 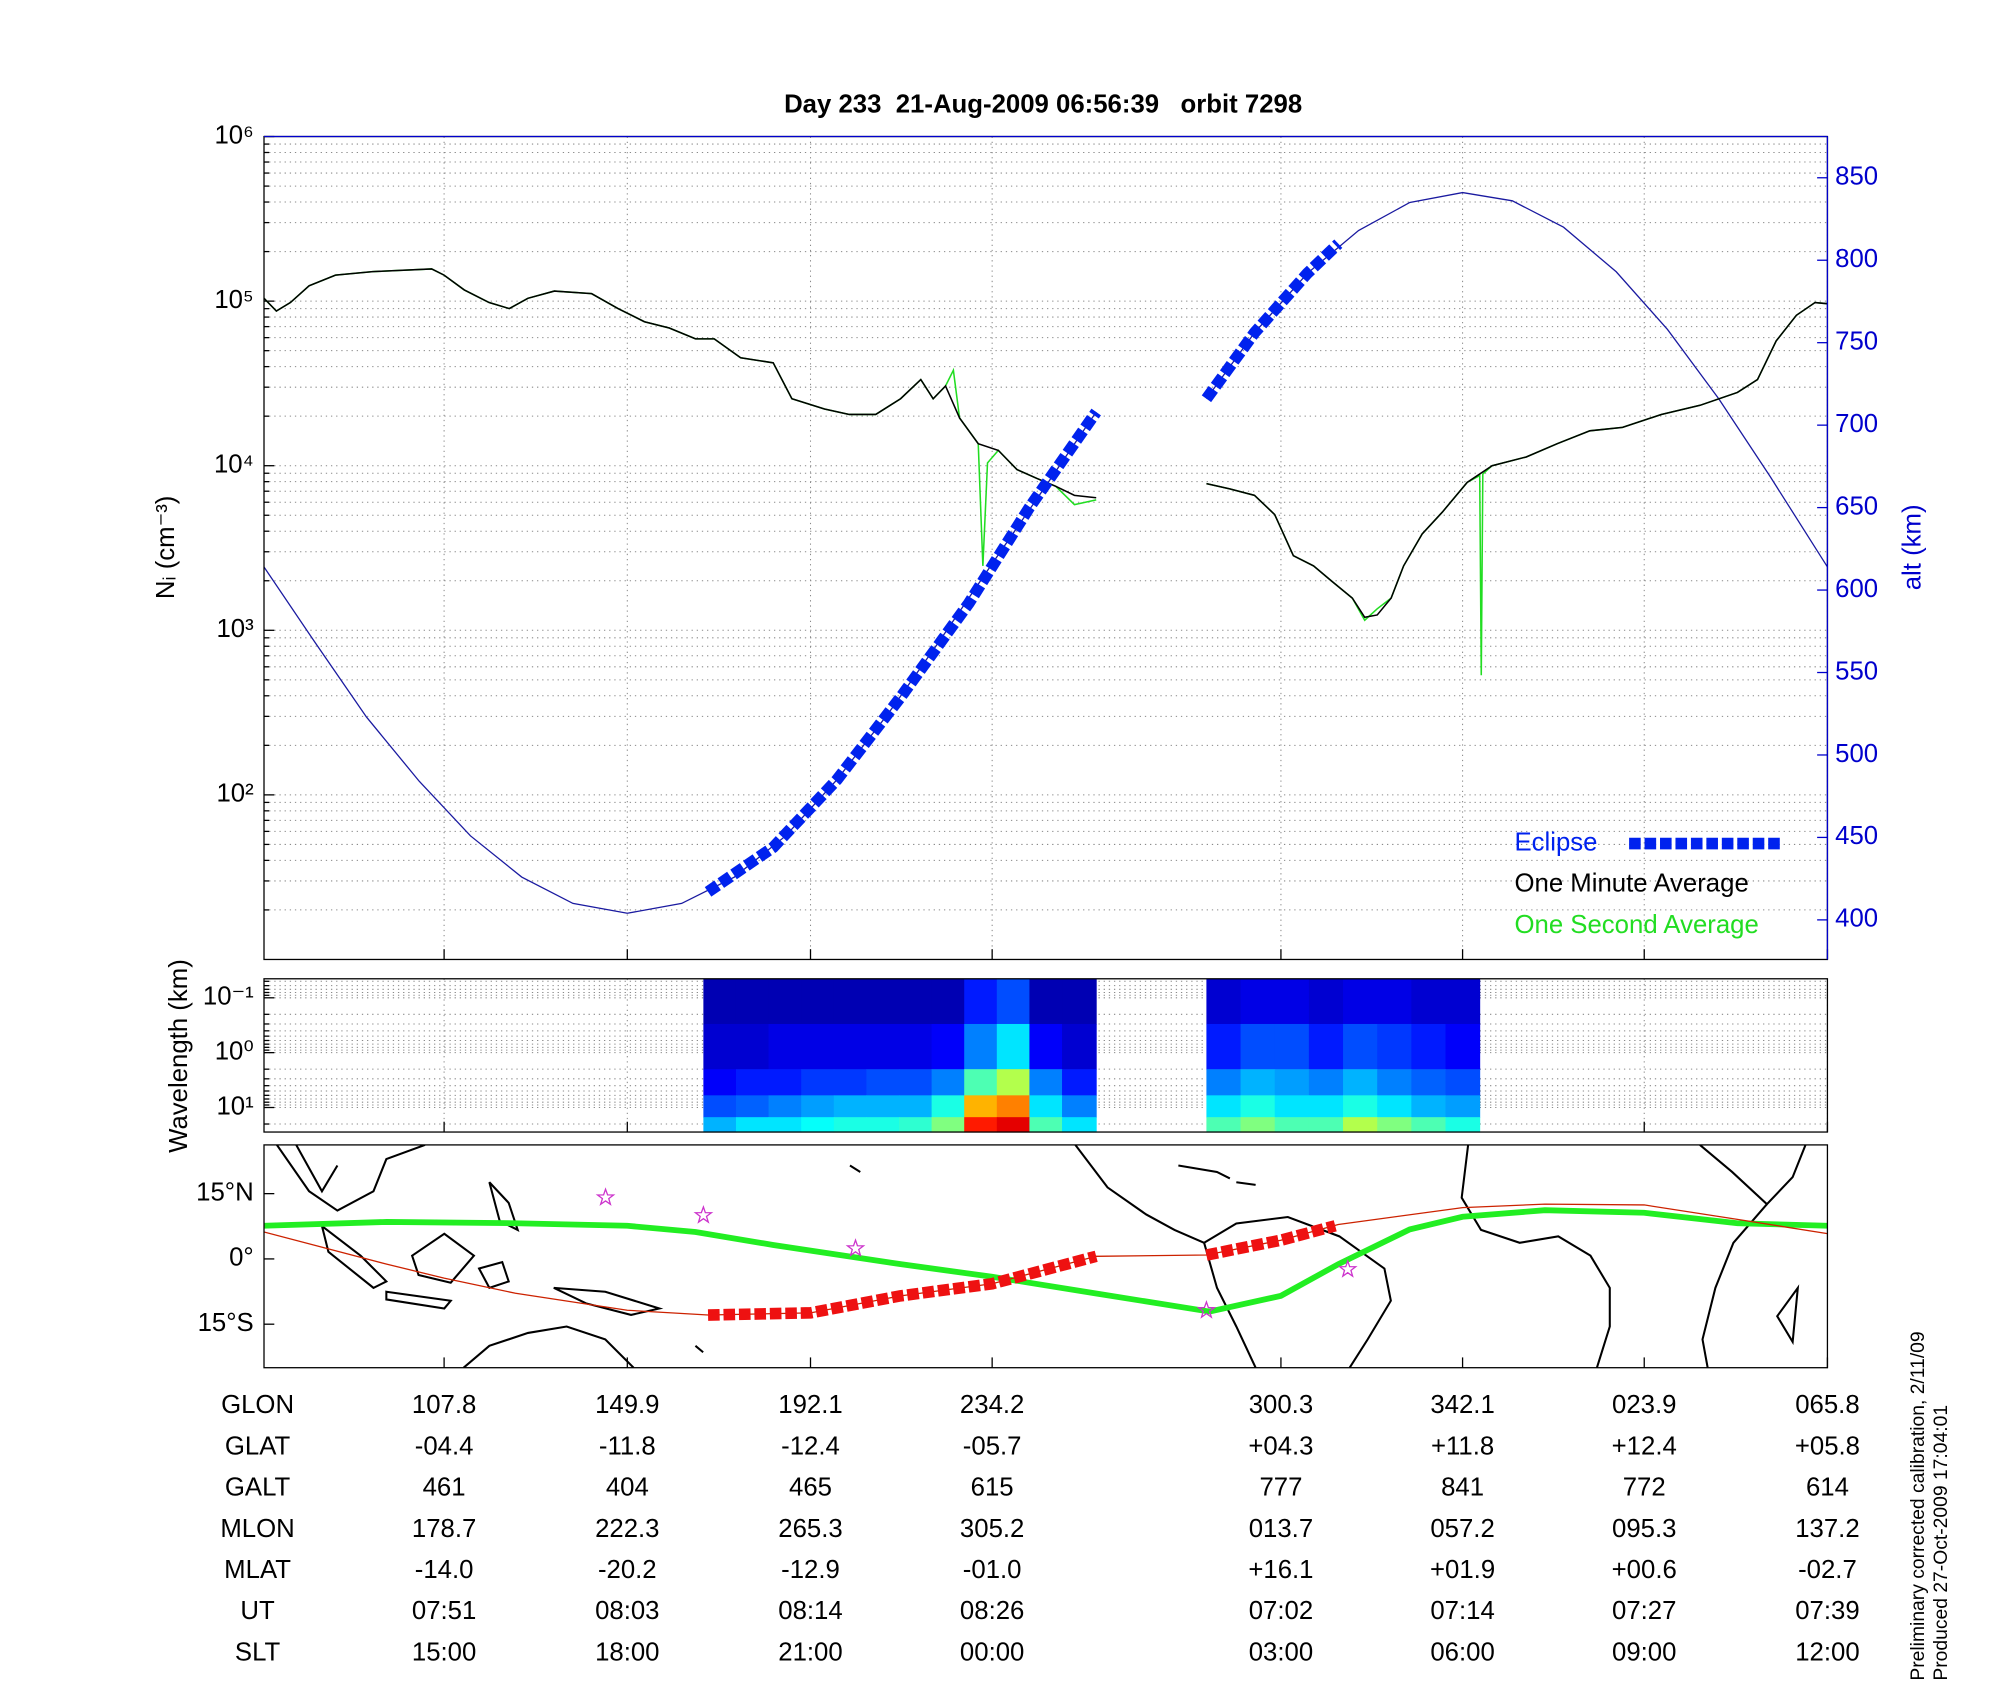 I want to click on map-layer, so click(x=1046, y=1254).